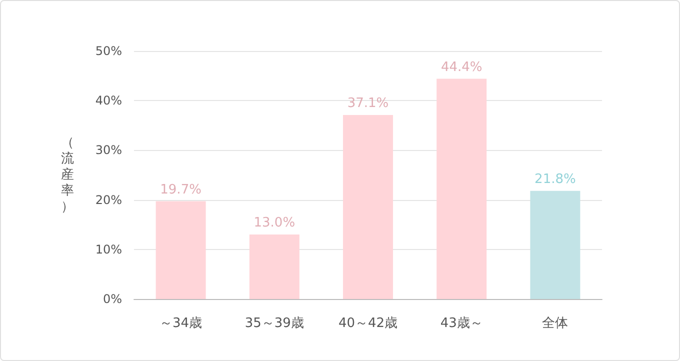 Image resolution: width=680 pixels, height=361 pixels. What do you see at coordinates (181, 190) in the screenshot?
I see `data-label: 19.7%` at bounding box center [181, 190].